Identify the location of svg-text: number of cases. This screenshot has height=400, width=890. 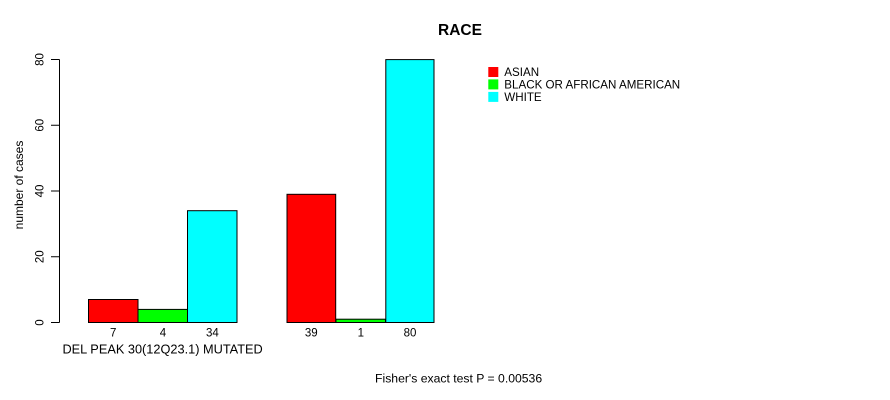
(19, 185).